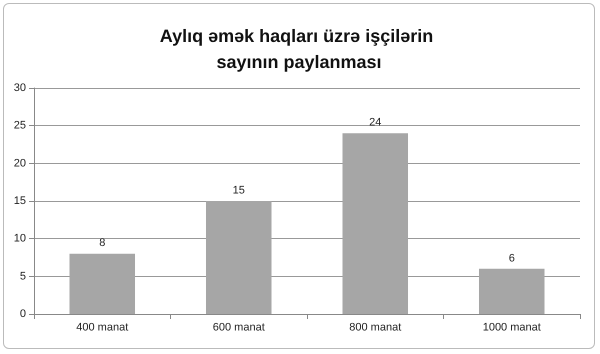 This screenshot has height=354, width=600. What do you see at coordinates (299, 49) in the screenshot?
I see `chart-title: Aylıq əmək haqları üzrə işçilərin sayının paylanması` at bounding box center [299, 49].